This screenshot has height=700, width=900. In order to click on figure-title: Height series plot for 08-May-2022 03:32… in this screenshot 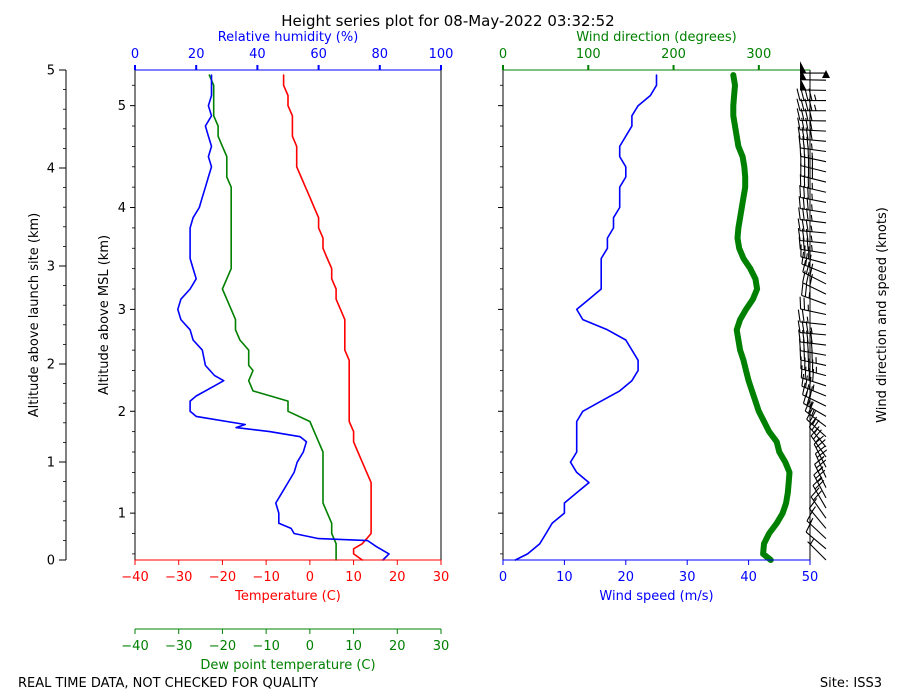, I will do `click(447, 21)`.